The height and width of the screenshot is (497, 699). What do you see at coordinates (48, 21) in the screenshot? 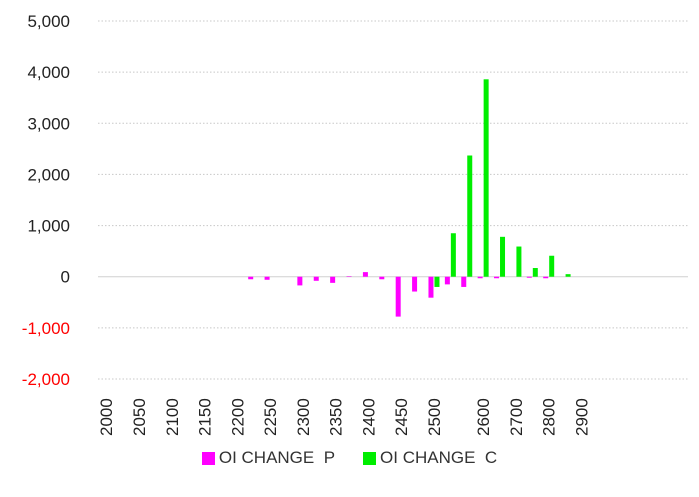
I see `y-tick-label: 5,000` at bounding box center [48, 21].